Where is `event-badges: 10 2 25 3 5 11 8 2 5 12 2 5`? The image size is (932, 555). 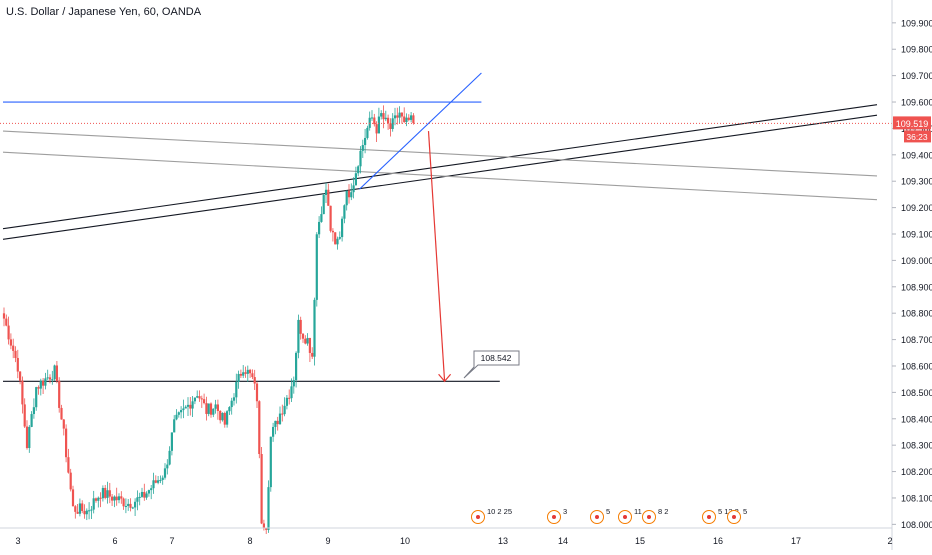
event-badges: 10 2 25 3 5 11 8 2 5 12 2 5 is located at coordinates (609, 515).